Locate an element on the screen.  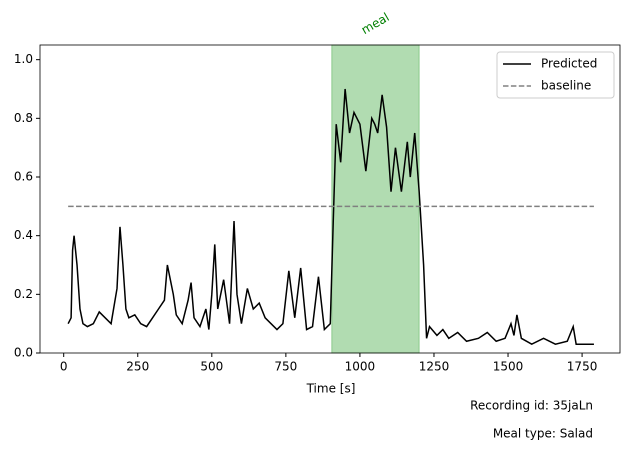
y-tick-label: 0.2 is located at coordinates (23, 294).